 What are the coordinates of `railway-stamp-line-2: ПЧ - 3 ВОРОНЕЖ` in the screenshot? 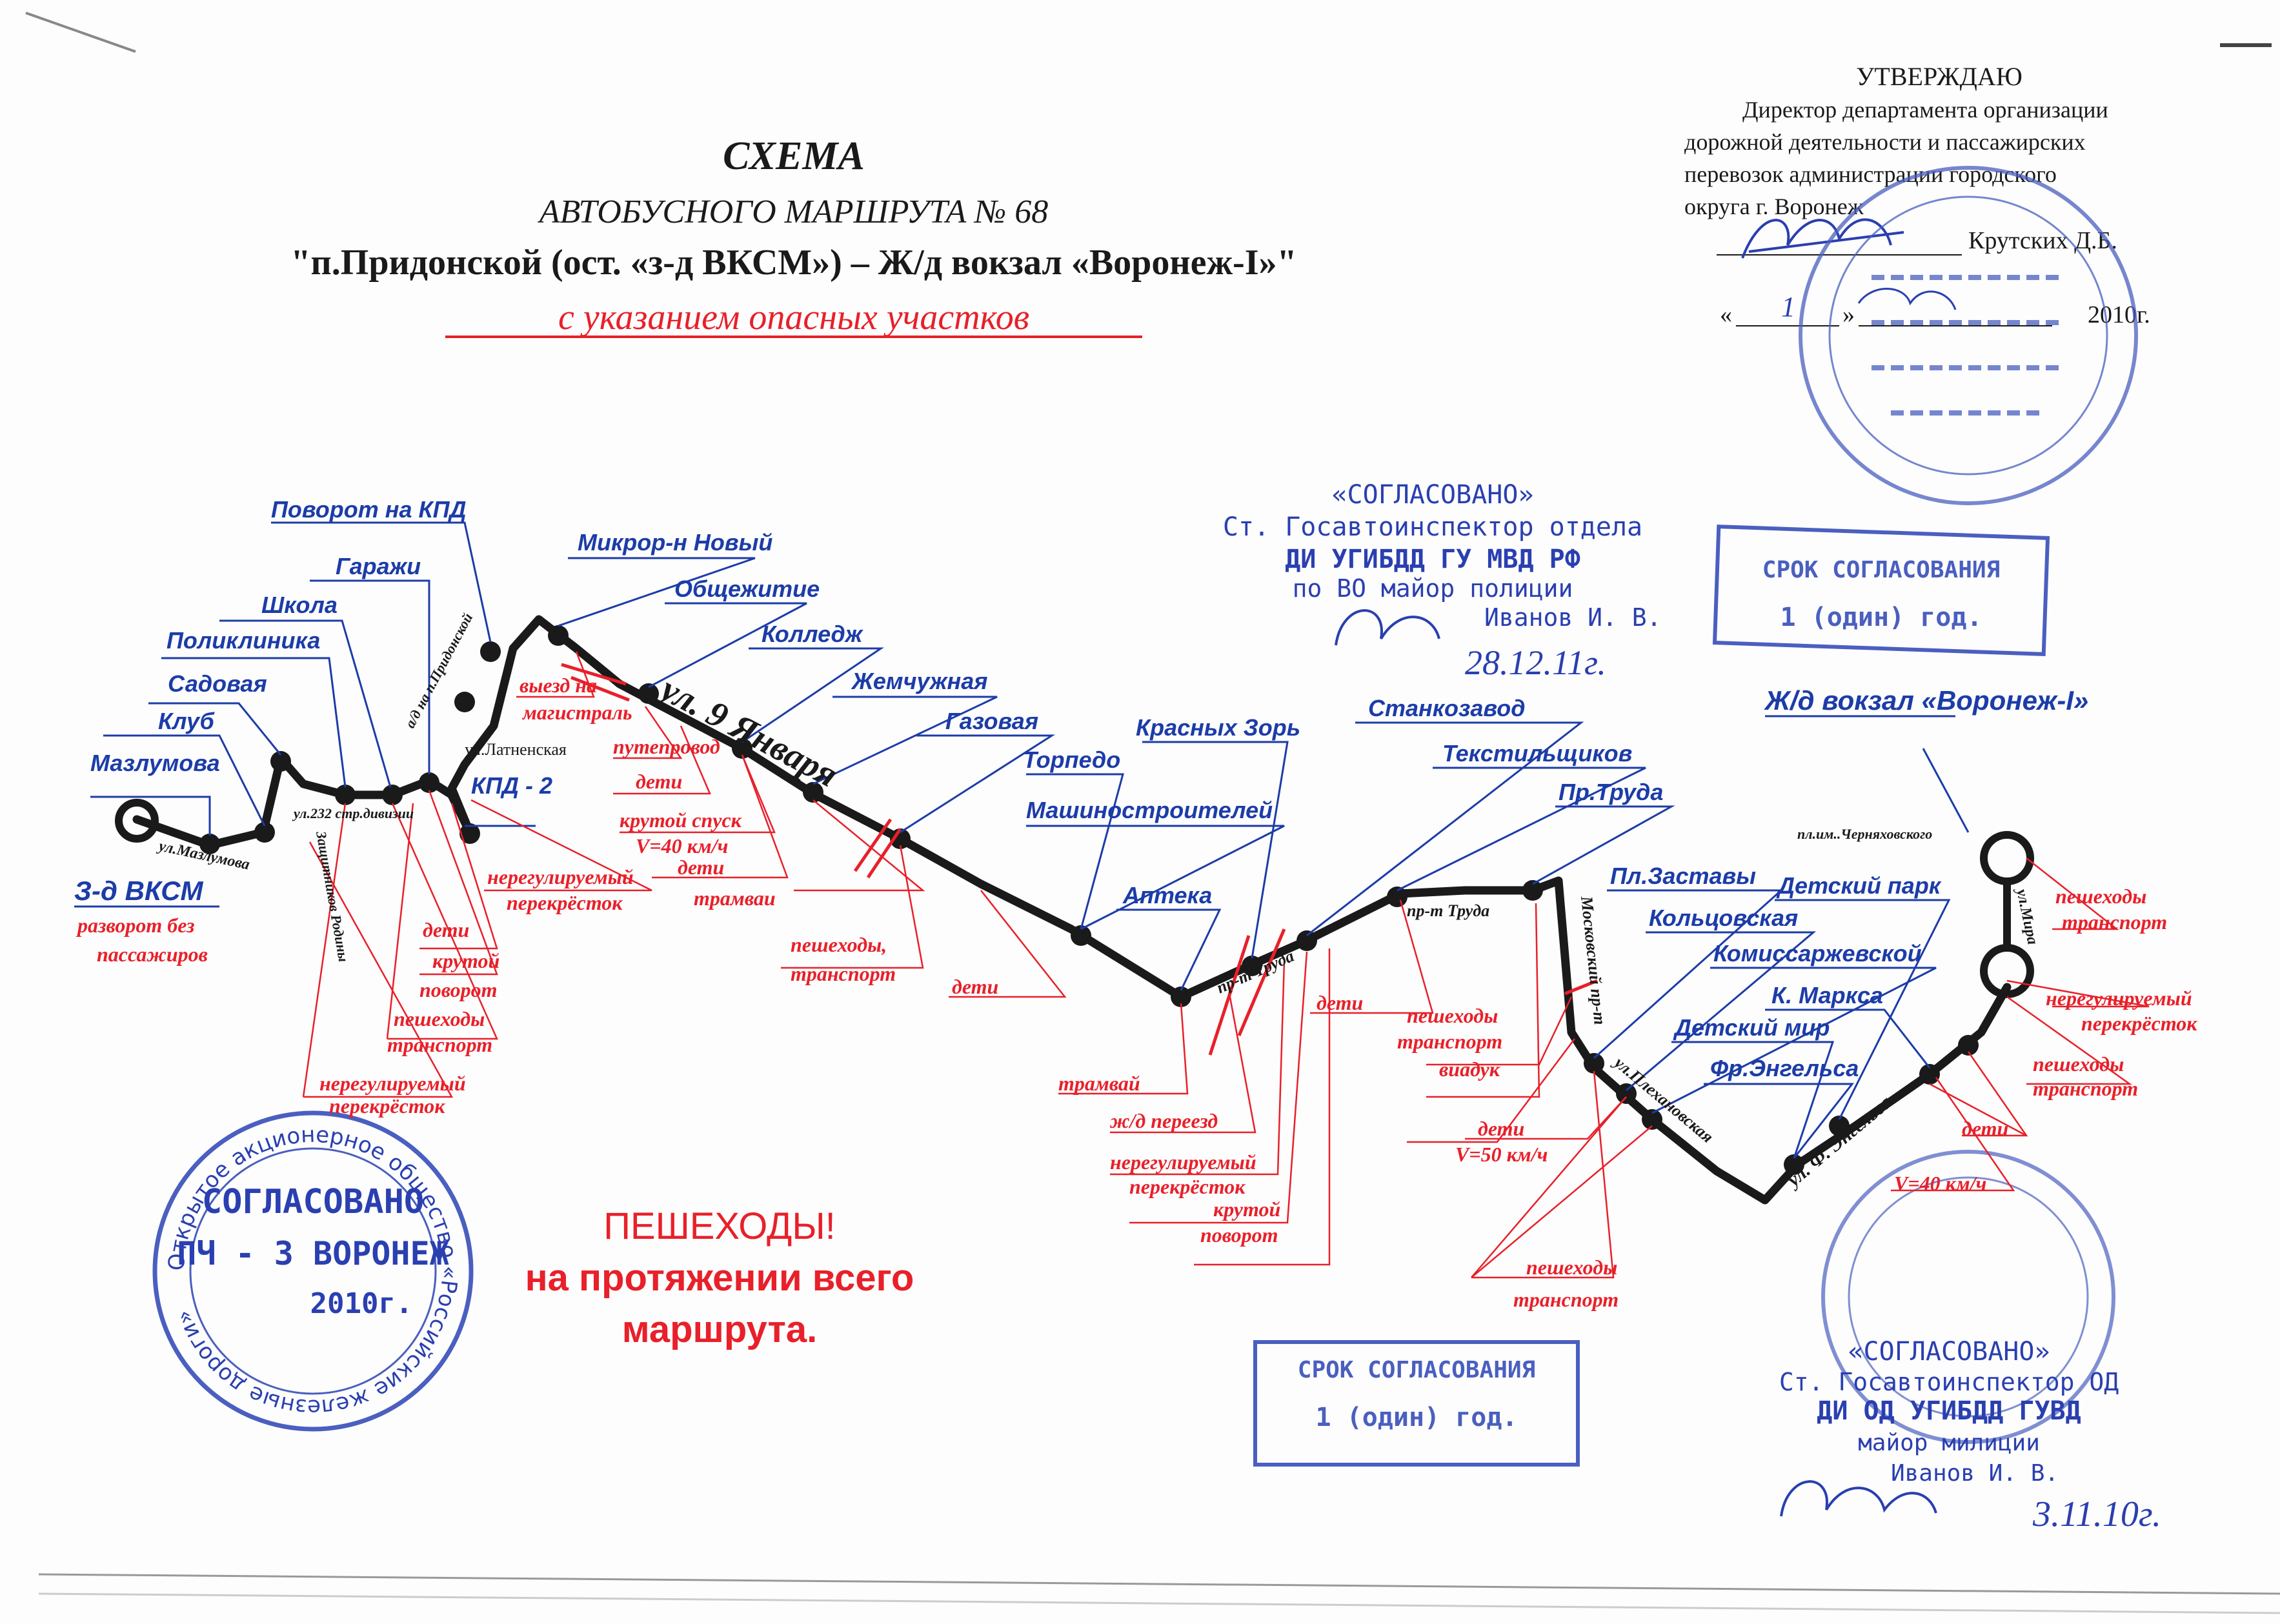 It's located at (313, 1253).